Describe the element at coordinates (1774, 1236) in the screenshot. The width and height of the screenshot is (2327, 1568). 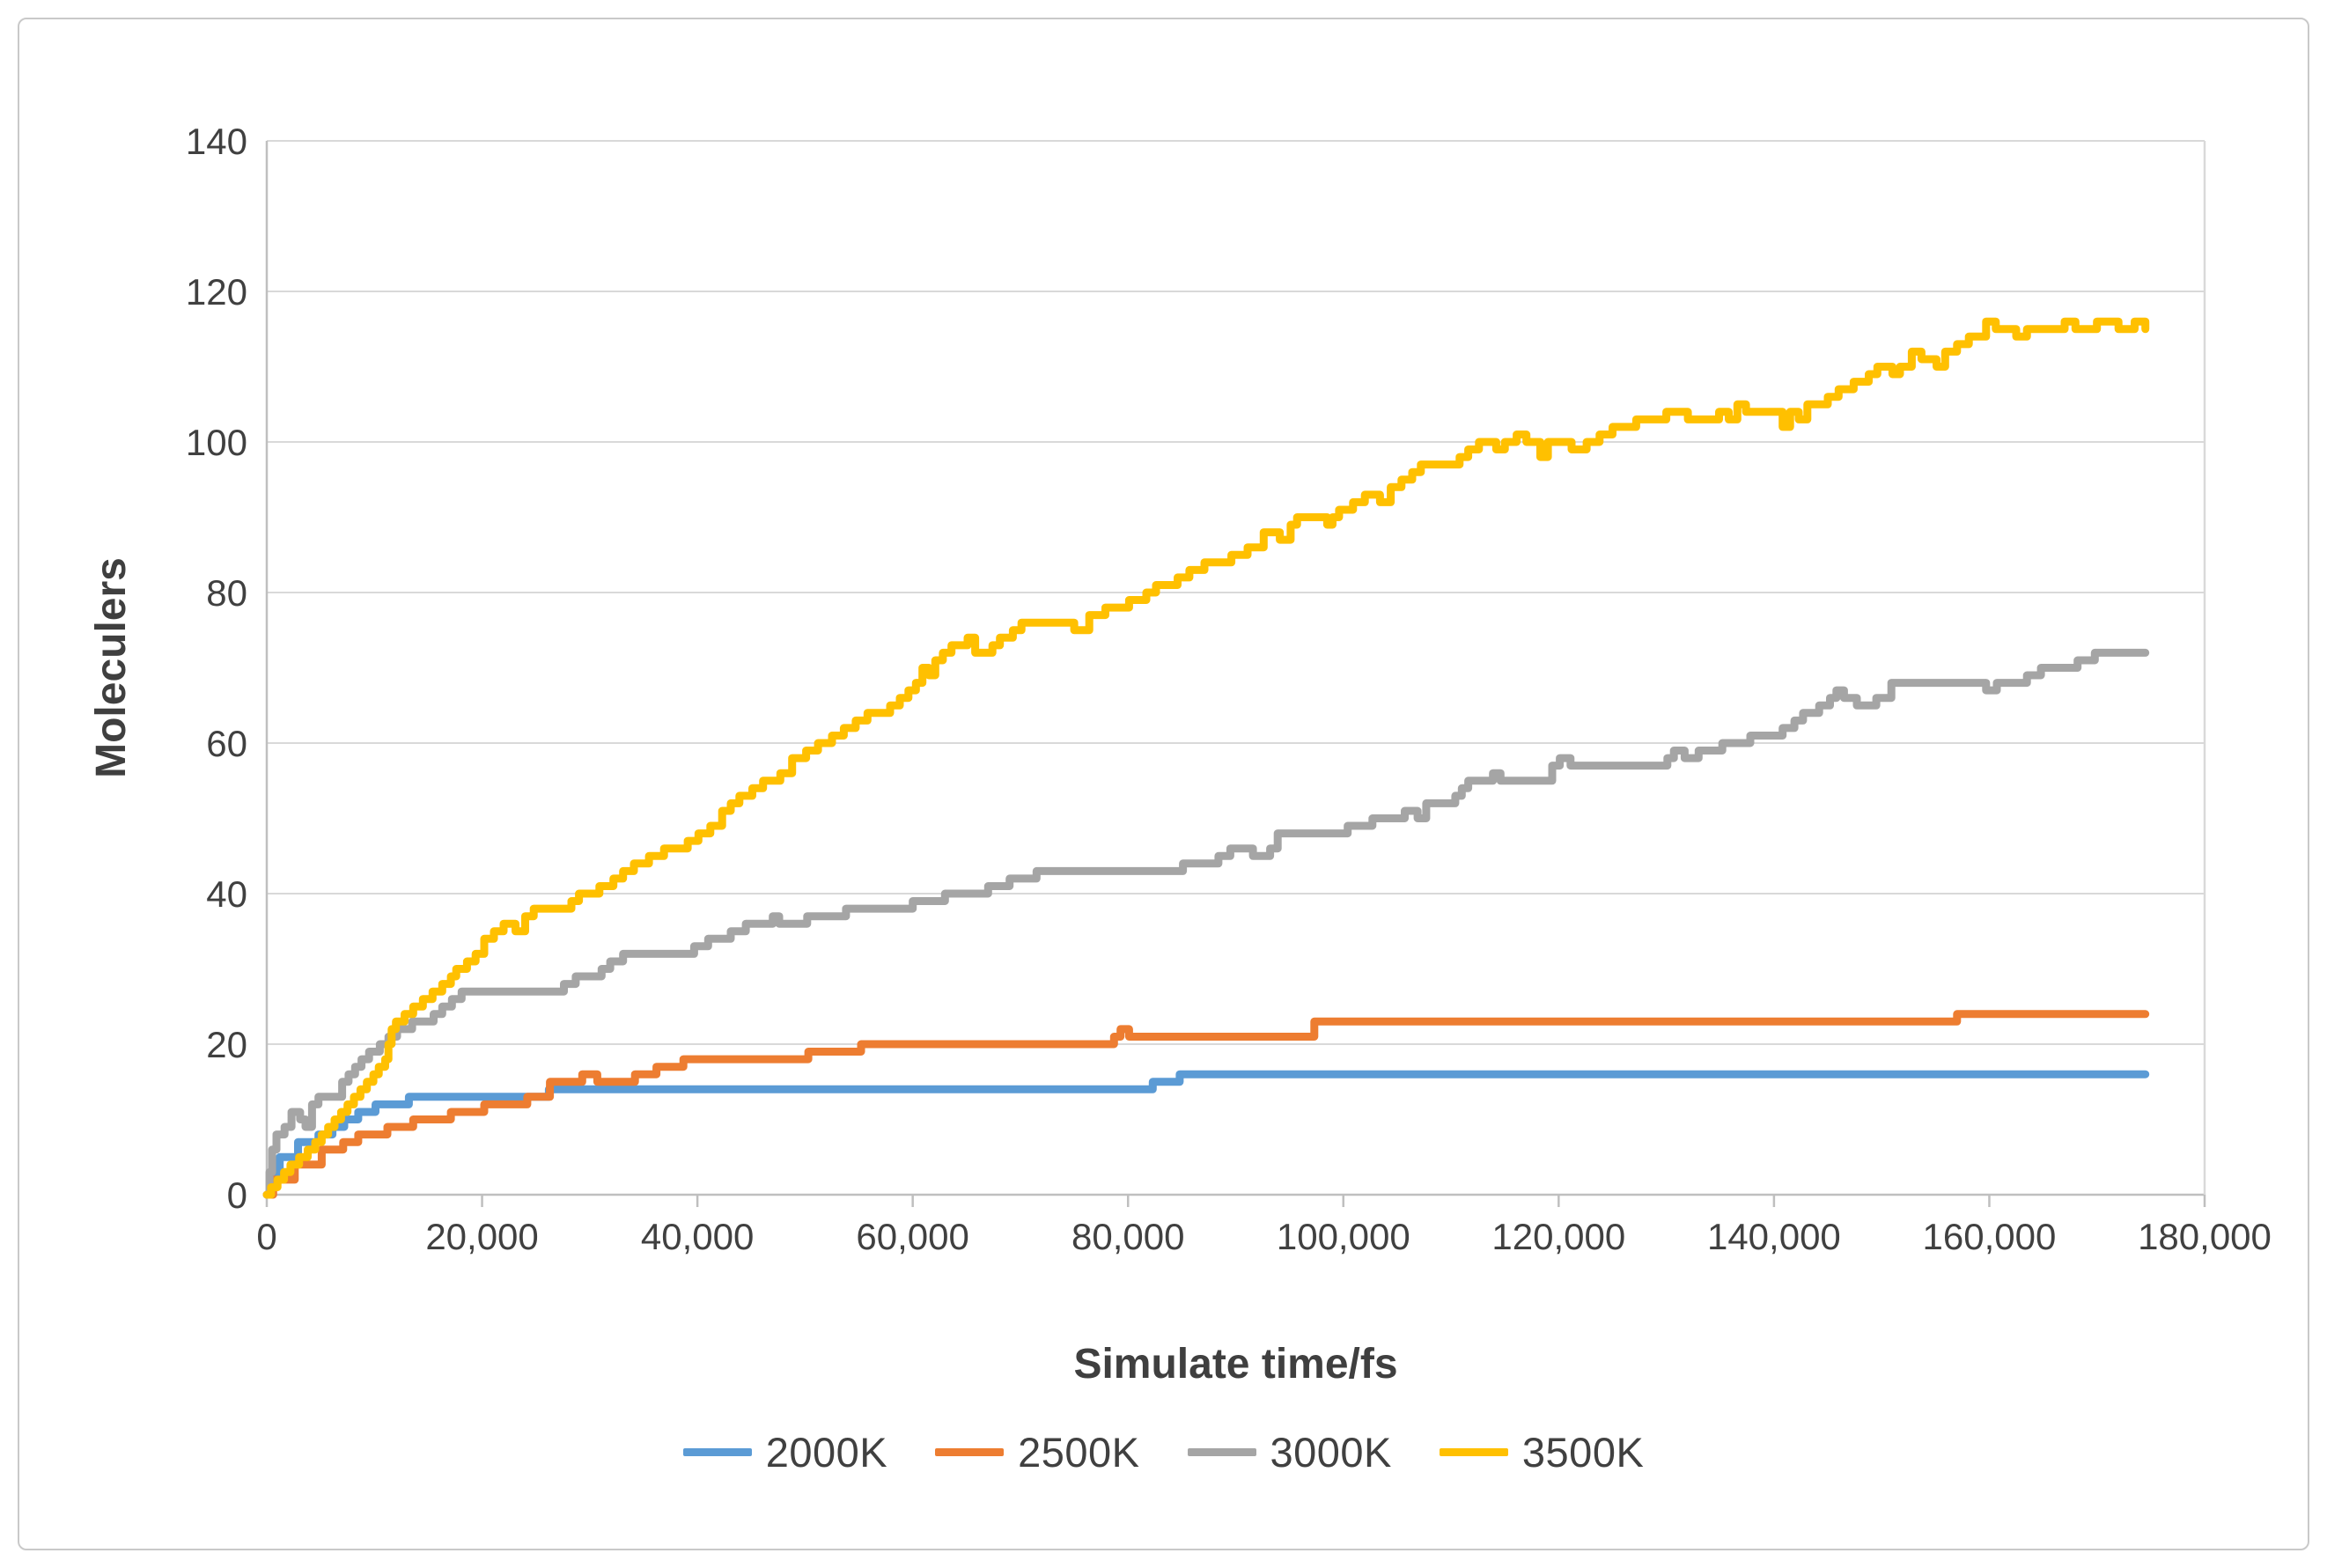
I see `x-tick-label: 140,000` at that location.